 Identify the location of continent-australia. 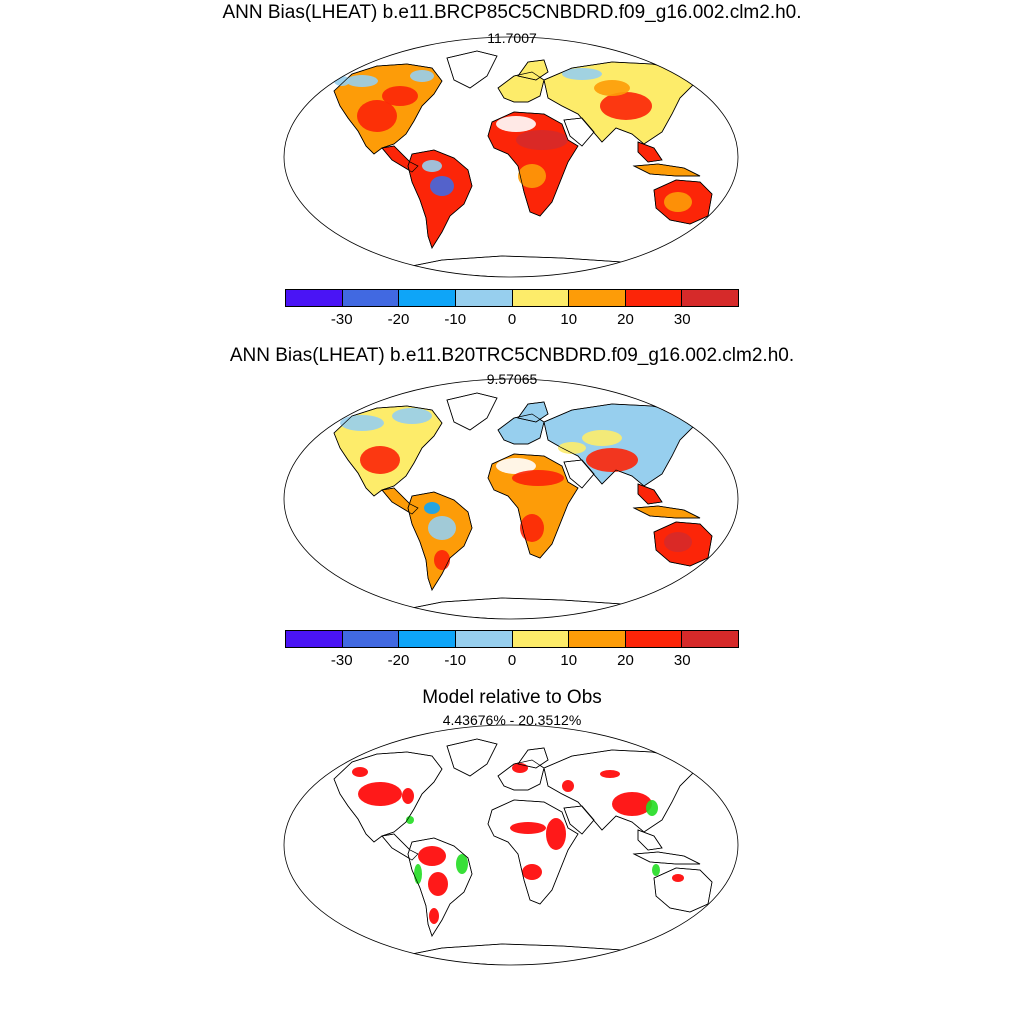
(683, 890).